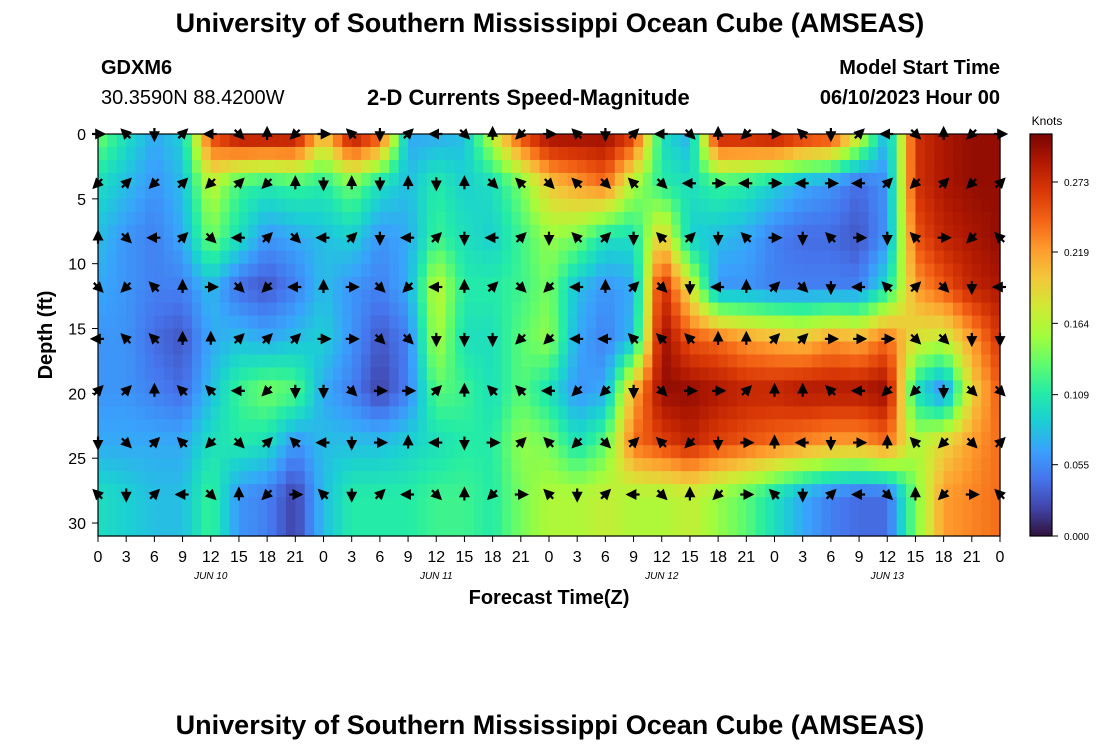 Image resolution: width=1100 pixels, height=750 pixels. What do you see at coordinates (746, 557) in the screenshot?
I see `x-tick-label: 21` at bounding box center [746, 557].